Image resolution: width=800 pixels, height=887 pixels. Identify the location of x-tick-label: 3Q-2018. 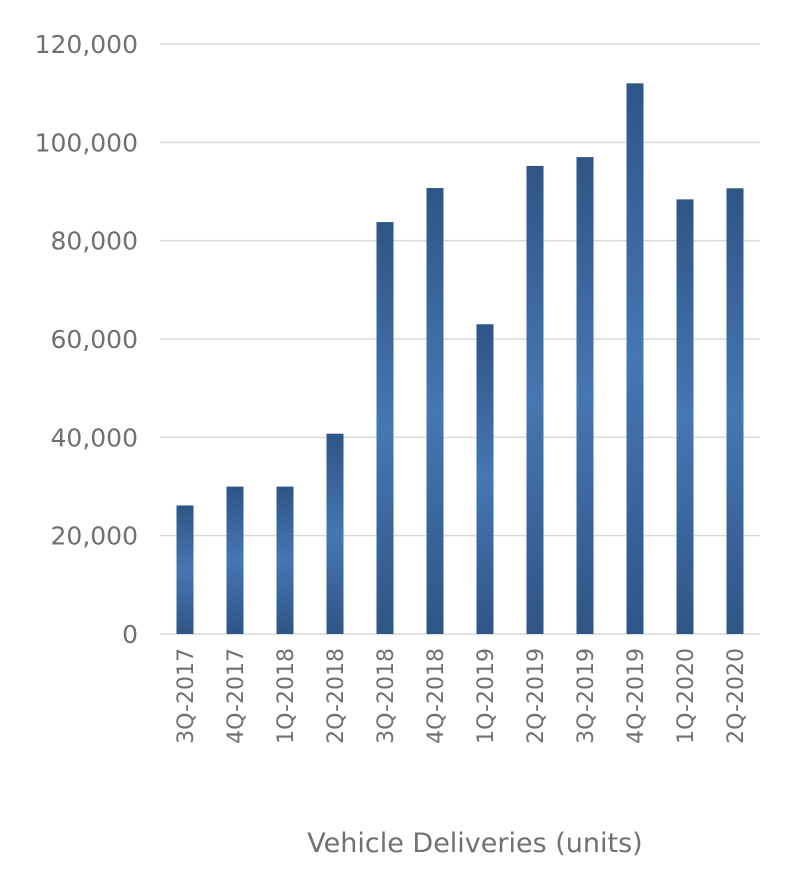
(386, 696).